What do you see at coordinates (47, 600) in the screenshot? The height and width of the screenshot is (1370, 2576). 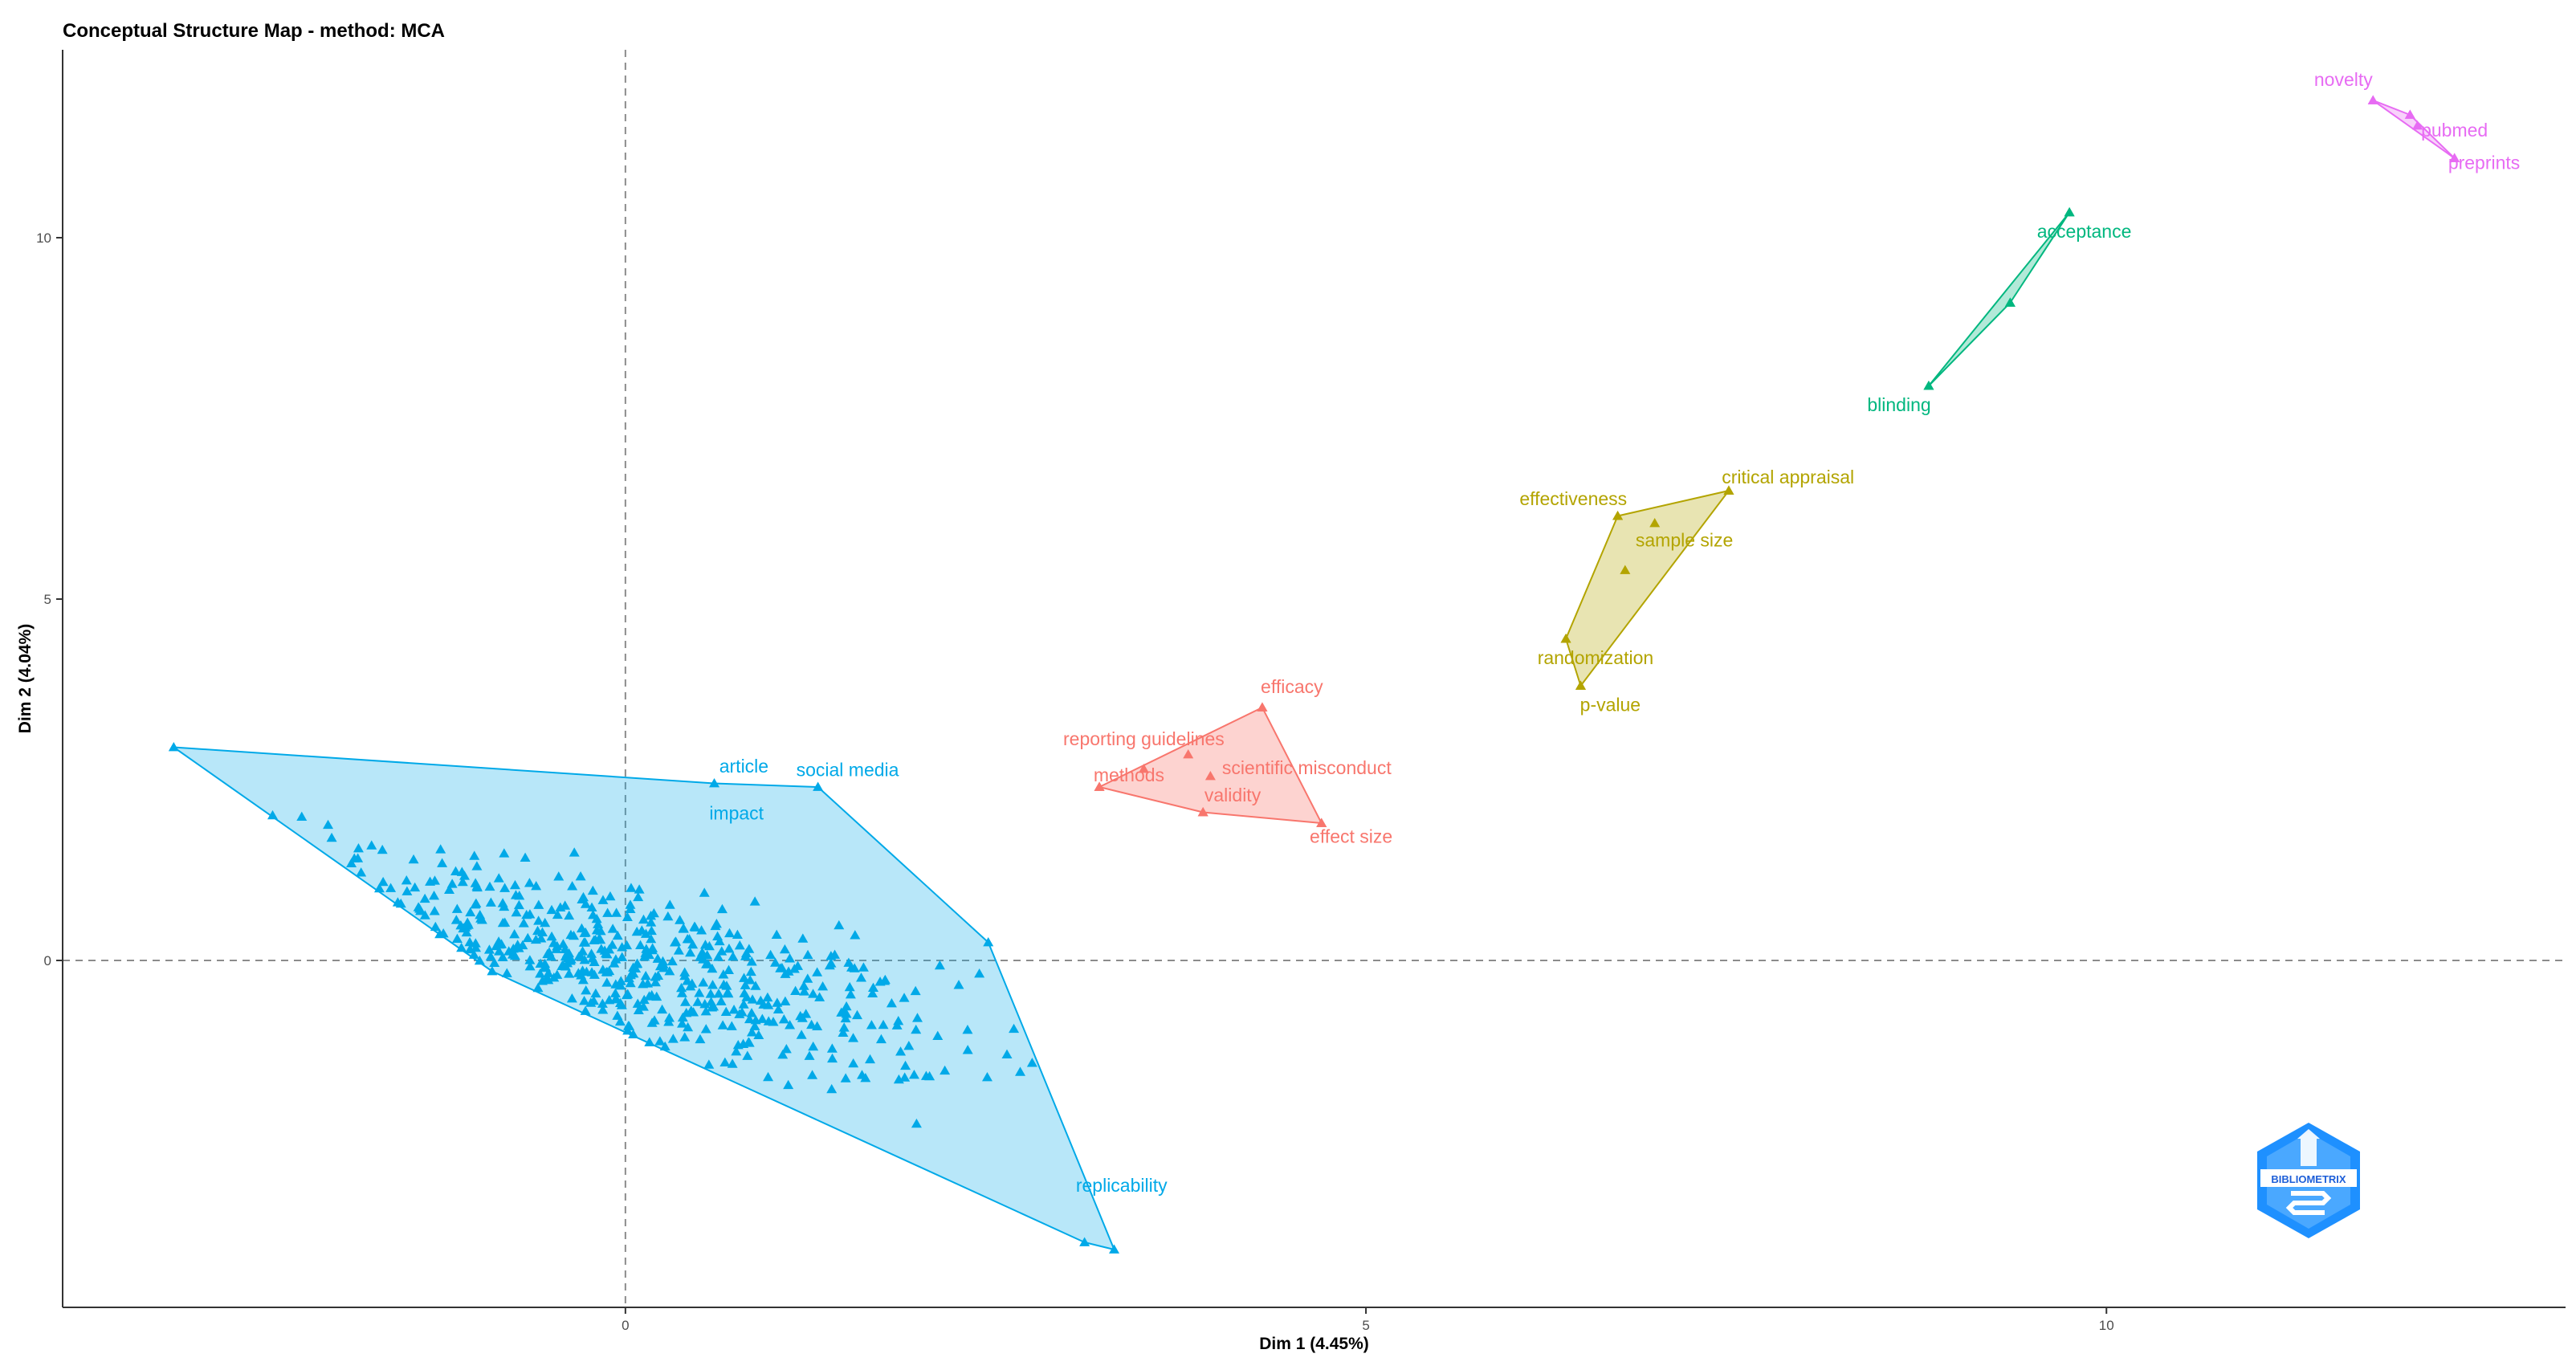 I see `y-tick-label: 5` at bounding box center [47, 600].